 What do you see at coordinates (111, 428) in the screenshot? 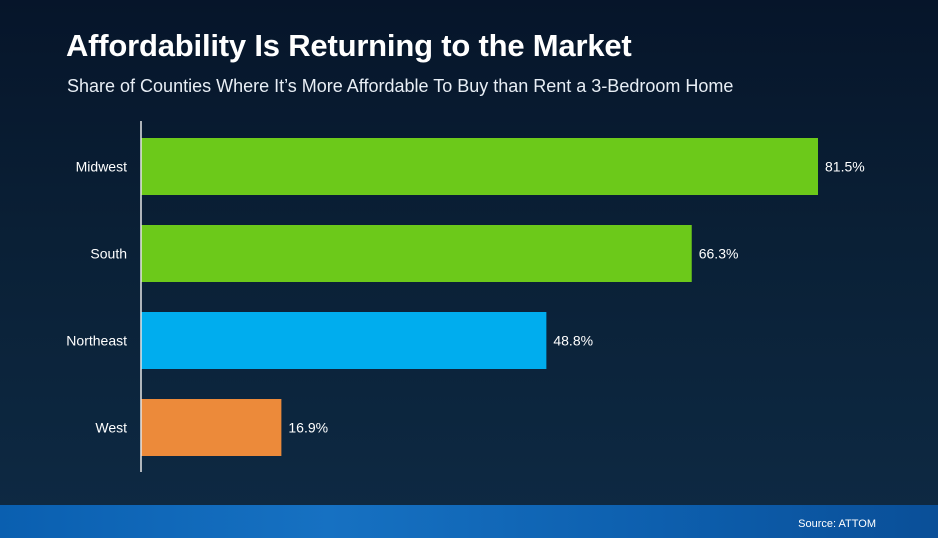
I see `category-label-west: West` at bounding box center [111, 428].